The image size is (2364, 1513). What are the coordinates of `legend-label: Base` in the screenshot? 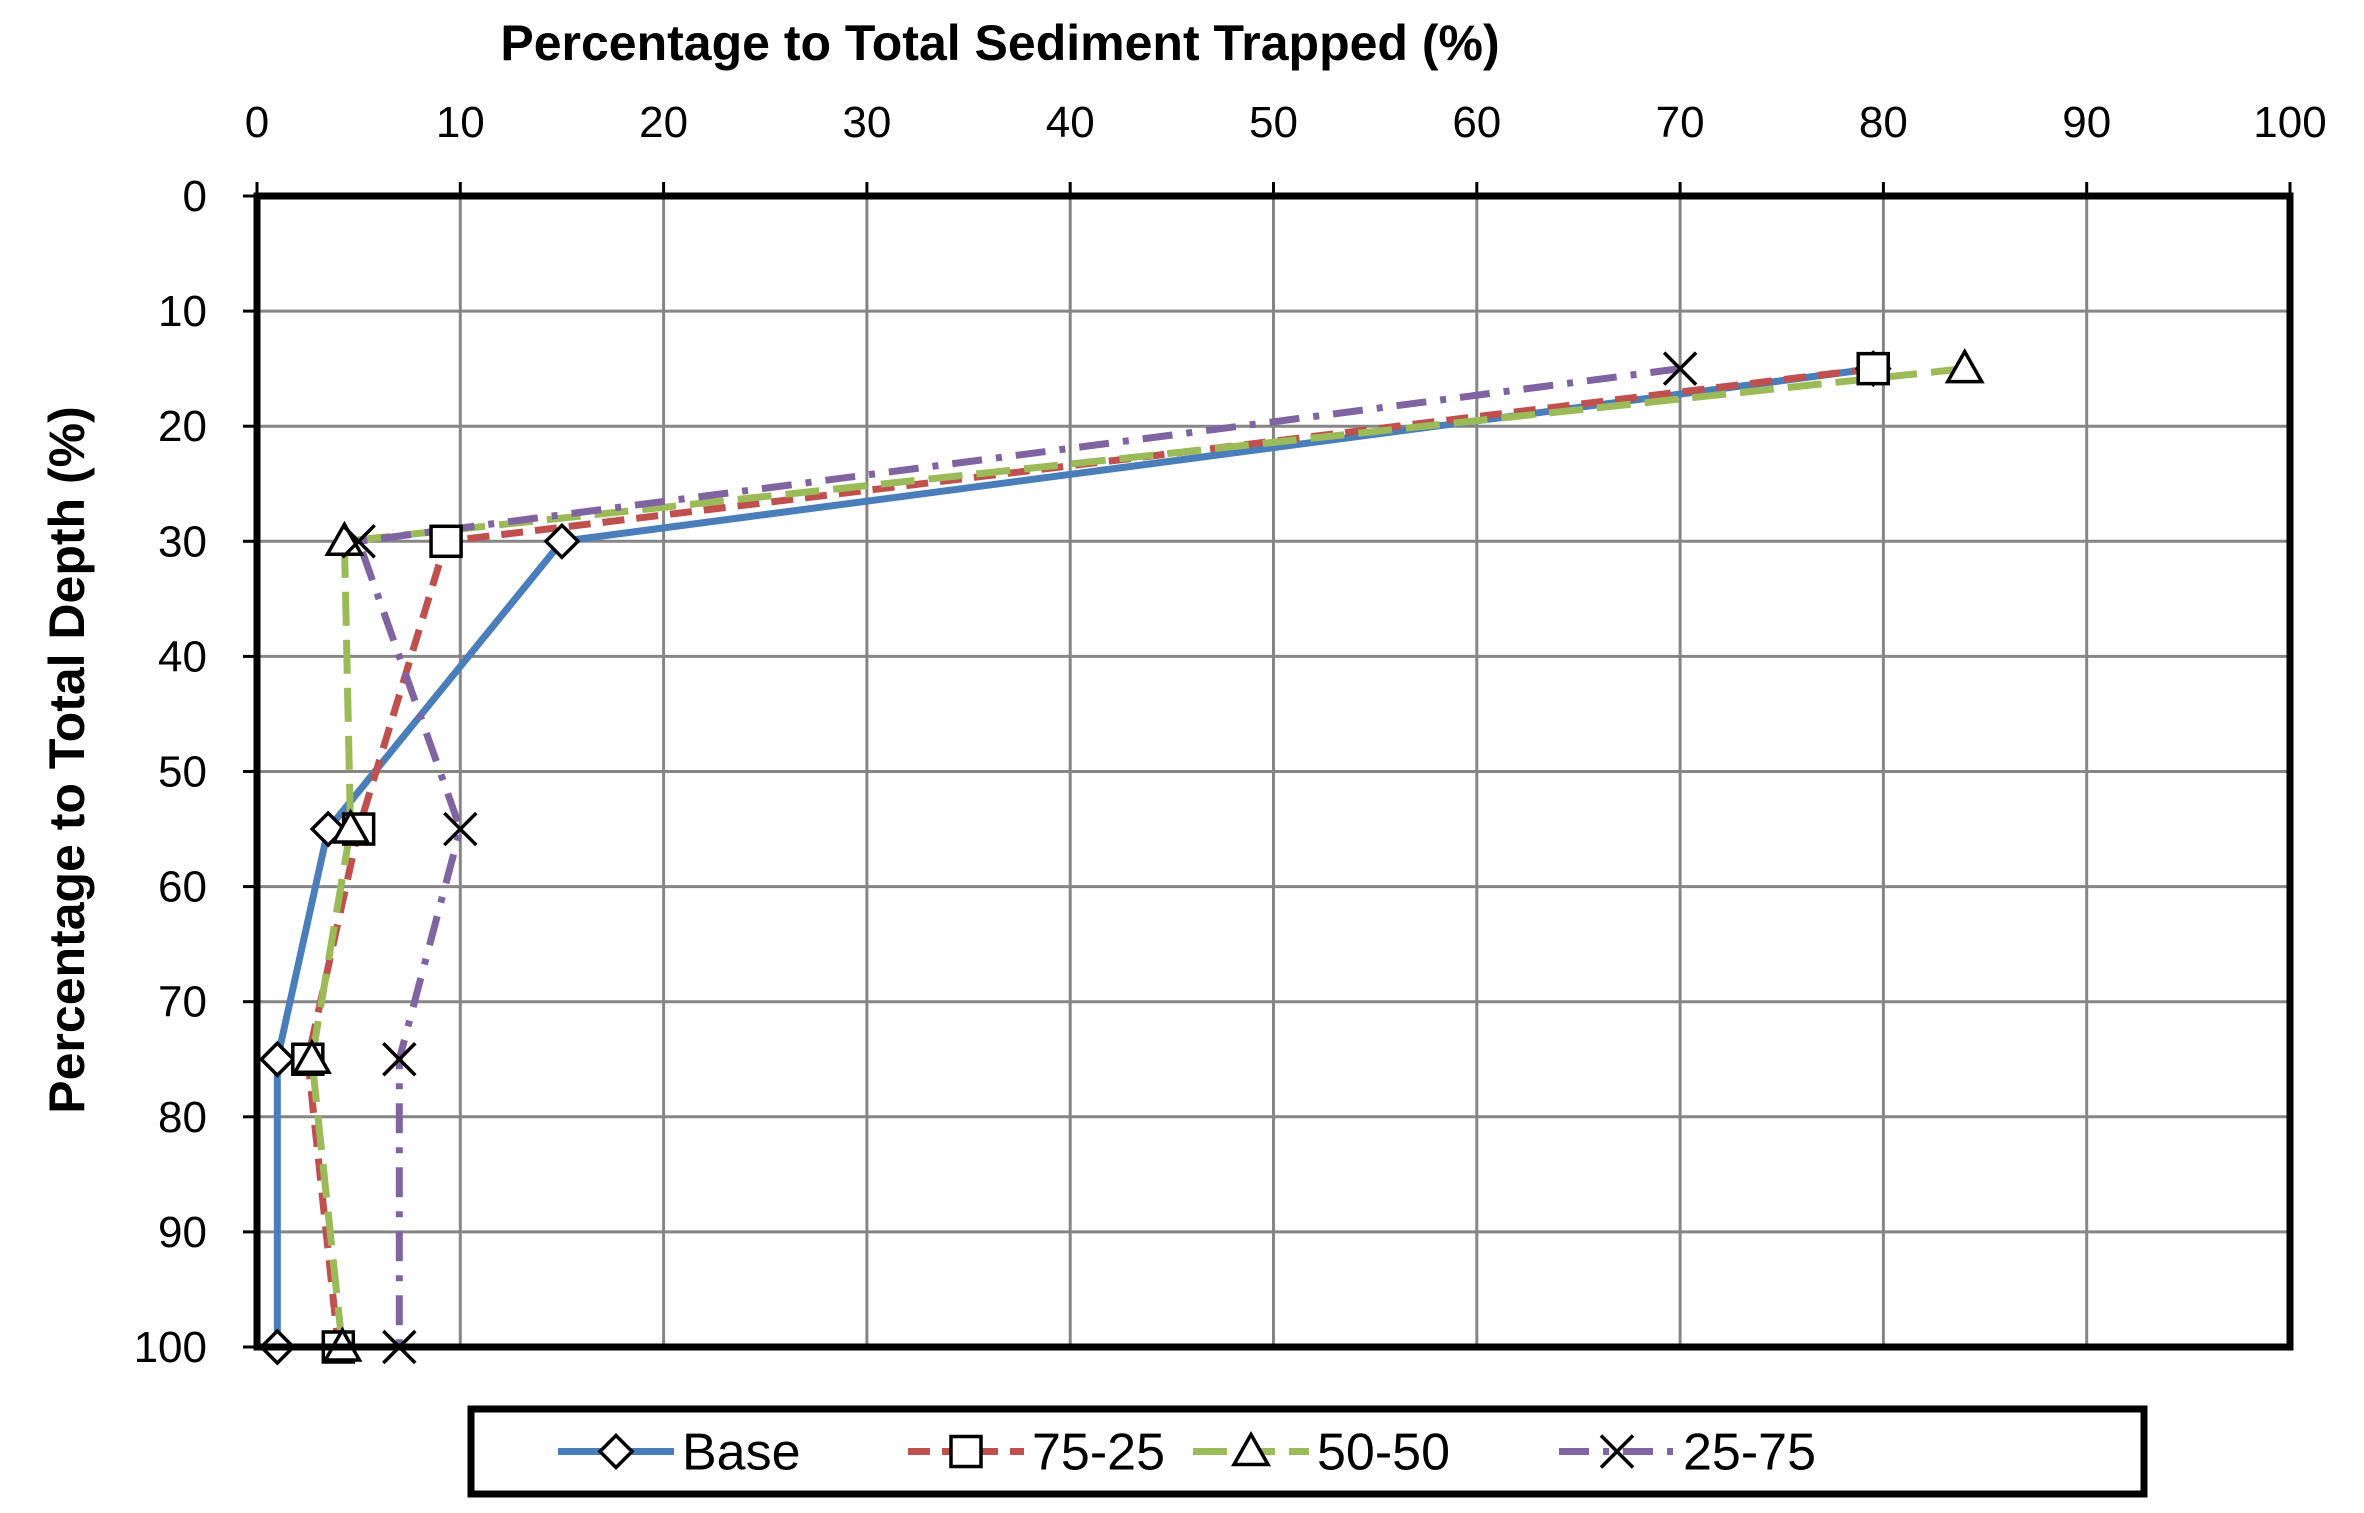 It's located at (741, 1453).